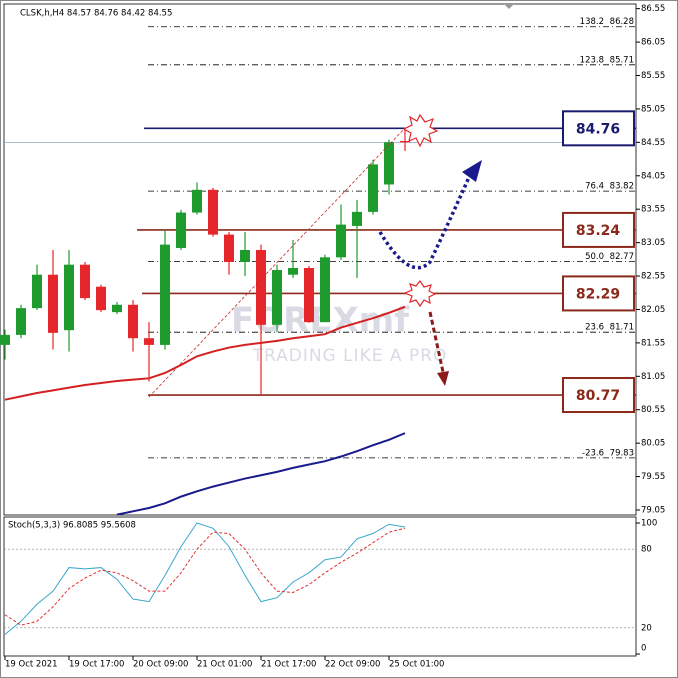 This screenshot has width=678, height=678. I want to click on y-tick-label: 81.05, so click(653, 377).